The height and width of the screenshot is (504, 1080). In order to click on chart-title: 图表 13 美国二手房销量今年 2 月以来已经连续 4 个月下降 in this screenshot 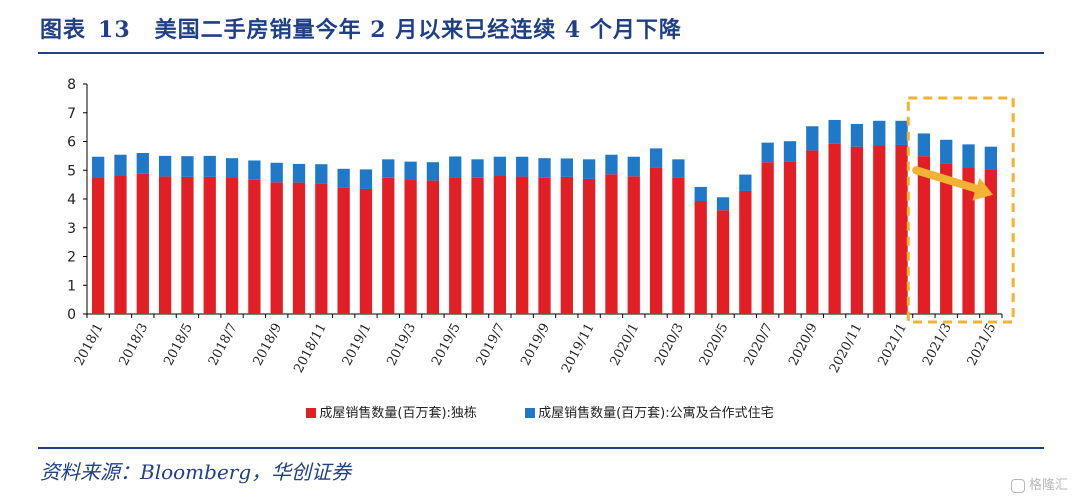, I will do `click(361, 28)`.